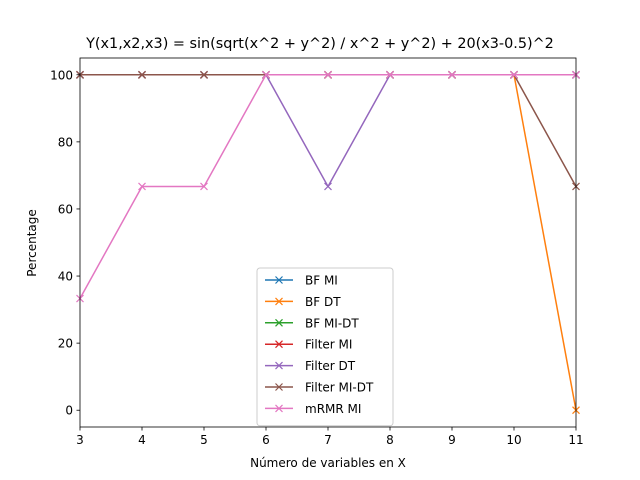 This screenshot has height=480, width=640. I want to click on legend-entry: Filter MI, so click(308, 345).